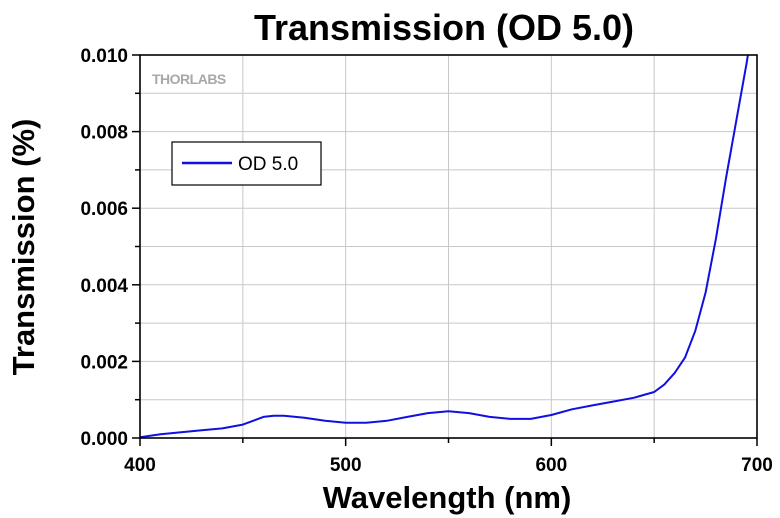  I want to click on chart-title: Transmission (OD 5.0), so click(444, 27).